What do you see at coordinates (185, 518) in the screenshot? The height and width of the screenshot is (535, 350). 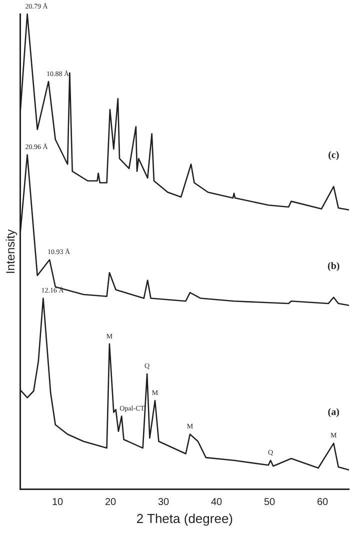 I see `x-axis-title: 2 Theta (degree)` at bounding box center [185, 518].